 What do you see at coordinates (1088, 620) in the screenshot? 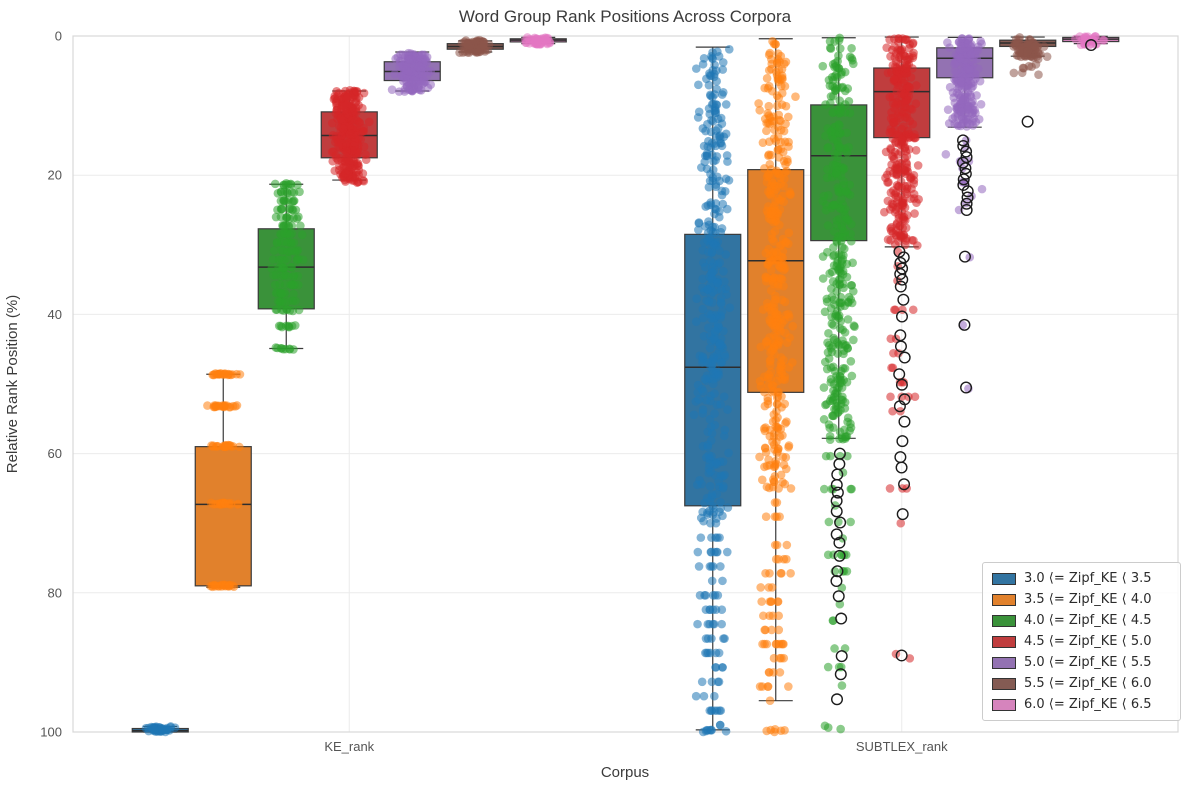
I see `legend-label: 4.0 ⟨= Zipf_KE ⟨ 4.5` at bounding box center [1088, 620].